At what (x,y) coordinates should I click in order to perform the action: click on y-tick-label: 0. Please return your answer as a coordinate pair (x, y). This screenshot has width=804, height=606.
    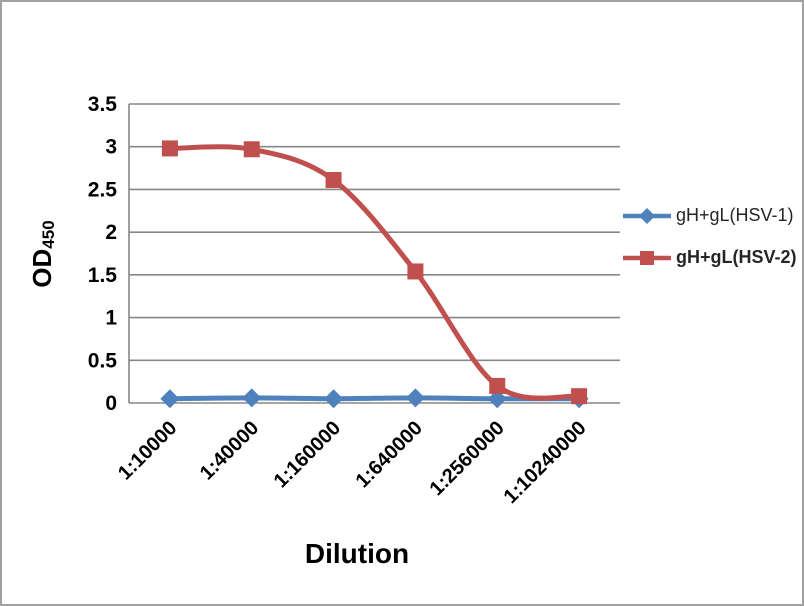
    Looking at the image, I should click on (111, 403).